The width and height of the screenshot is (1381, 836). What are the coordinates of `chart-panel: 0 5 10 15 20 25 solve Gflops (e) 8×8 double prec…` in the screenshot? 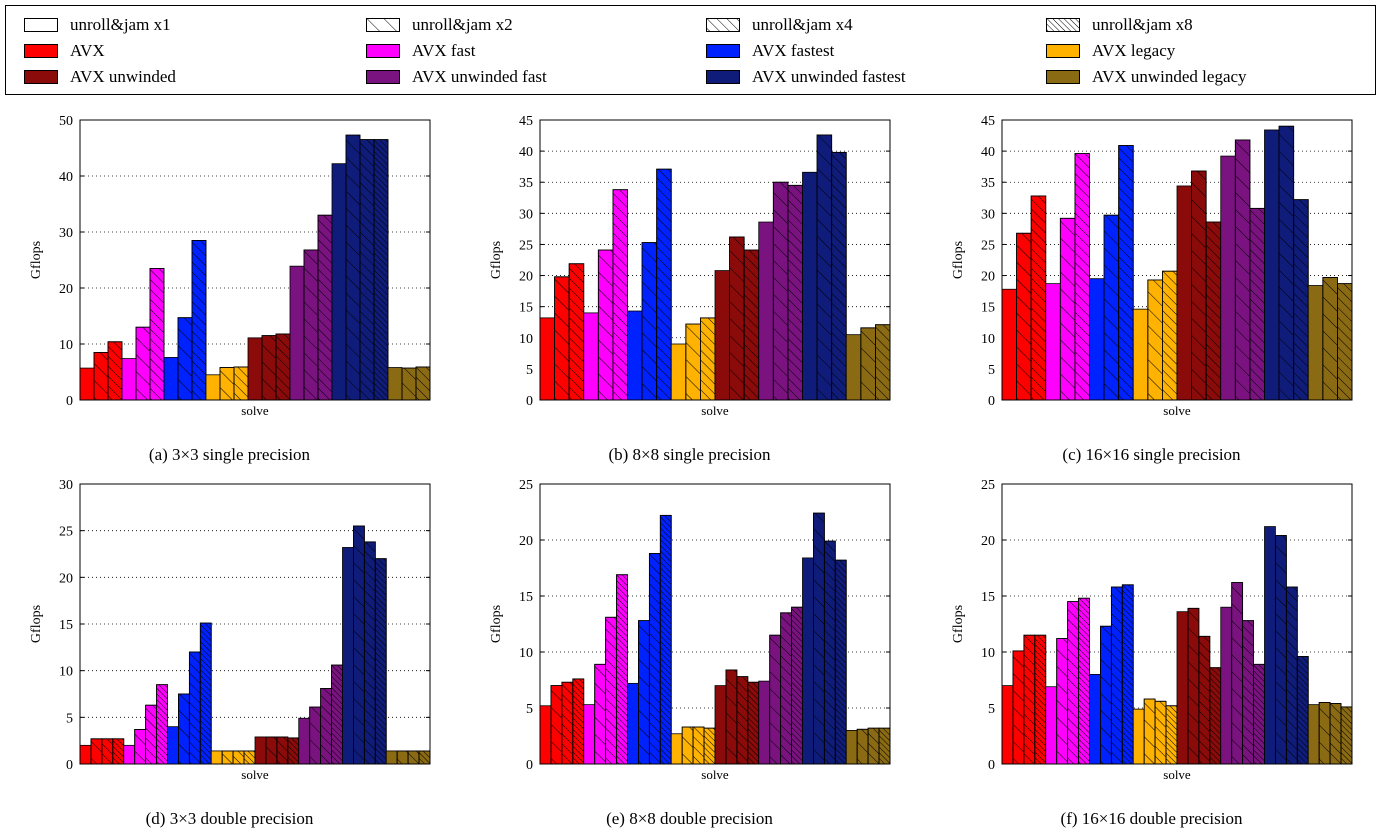 It's located at (689, 649).